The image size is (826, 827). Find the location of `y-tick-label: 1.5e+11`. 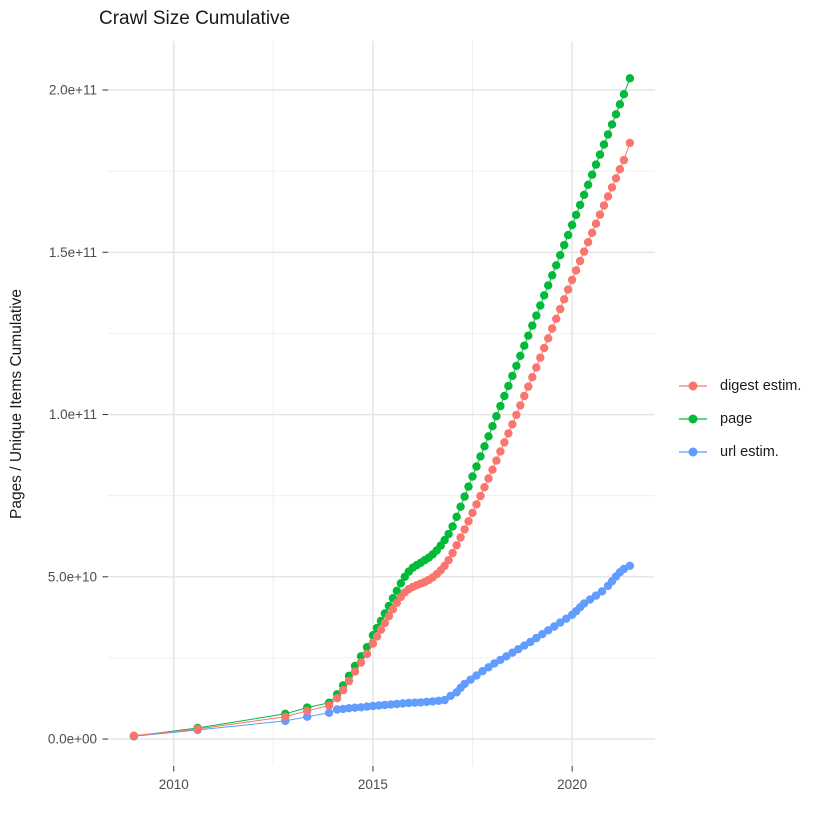

y-tick-label: 1.5e+11 is located at coordinates (73, 252).